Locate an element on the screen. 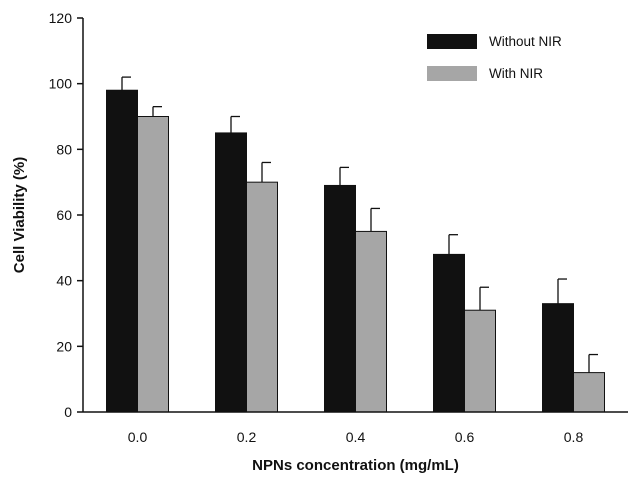 The height and width of the screenshot is (477, 633). legend-swatch-with-nir is located at coordinates (452, 73).